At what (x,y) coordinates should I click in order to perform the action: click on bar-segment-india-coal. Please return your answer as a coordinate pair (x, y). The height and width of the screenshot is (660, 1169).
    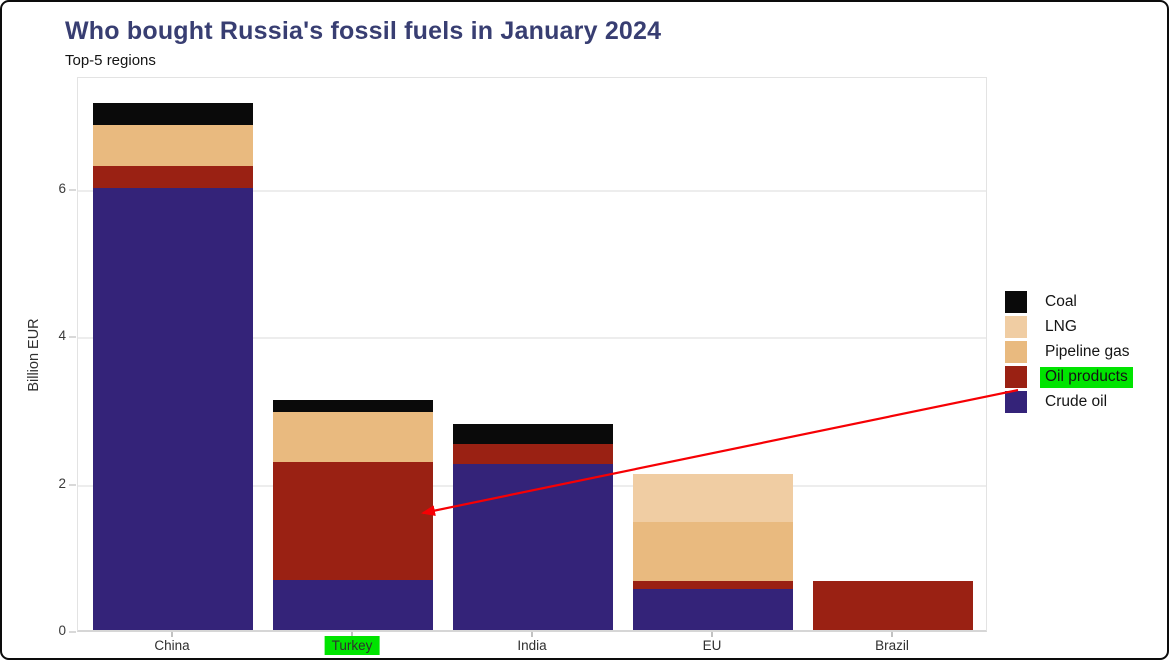
    Looking at the image, I should click on (533, 433).